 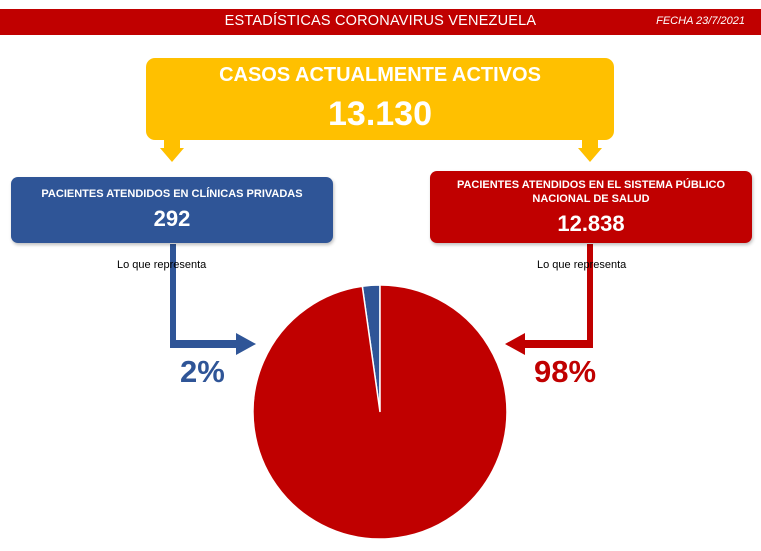 I want to click on header-title: ESTADÍSTICAS CORONAVIRUS VENEZUELA, so click(x=380, y=21).